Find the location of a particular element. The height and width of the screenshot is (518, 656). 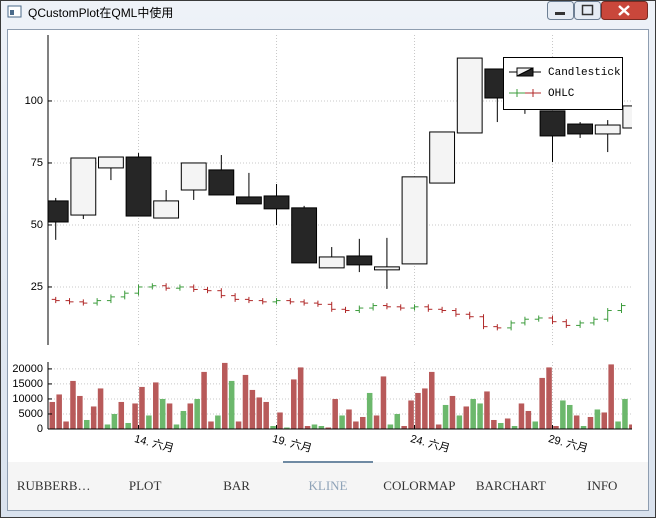

tab-label: BARCHART is located at coordinates (511, 485).